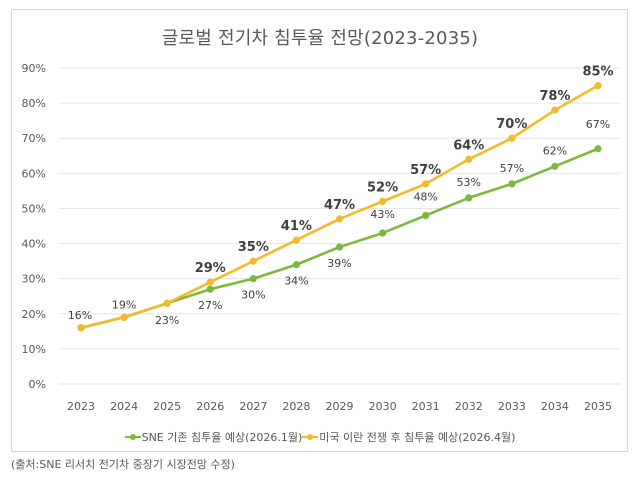  I want to click on data-label-war: 23%, so click(167, 320).